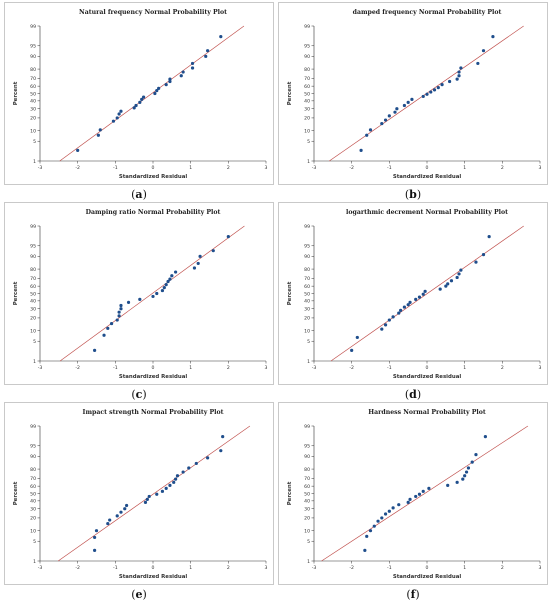  Describe the element at coordinates (139, 194) in the screenshot. I see `panel-letter: a` at that location.